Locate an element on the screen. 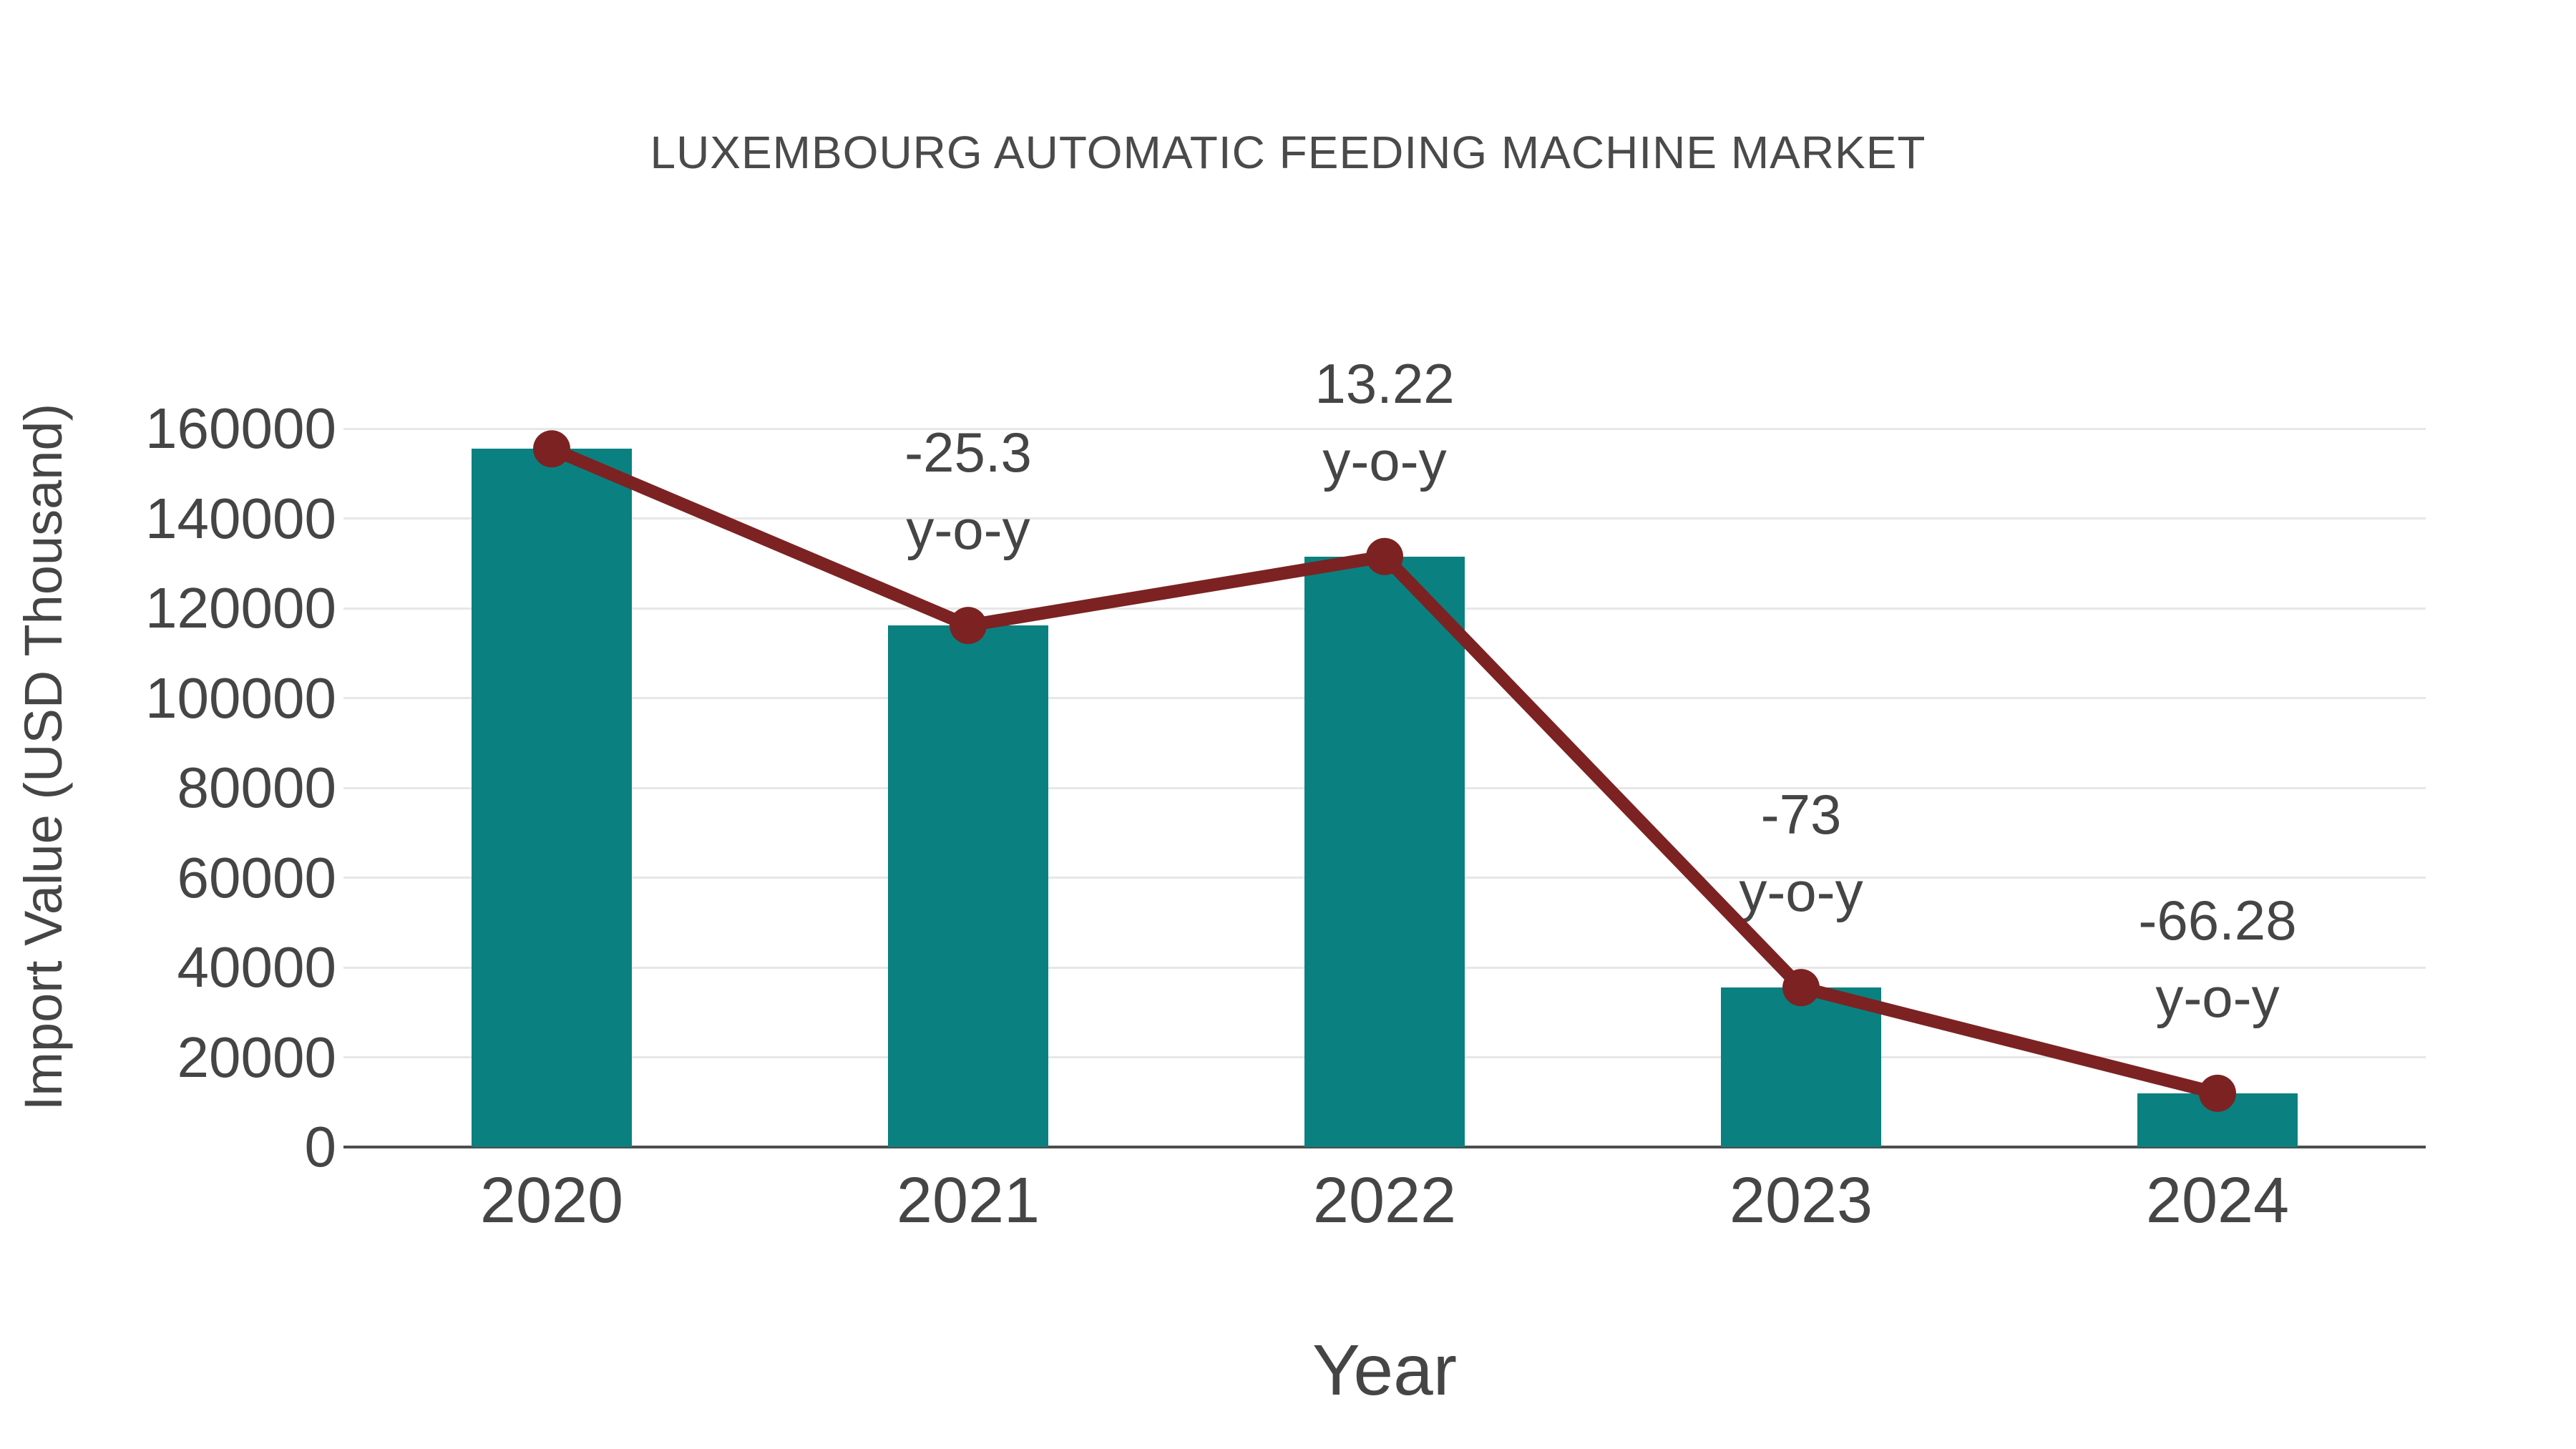 This screenshot has height=1449, width=2576. y-tick-label-20000: 20000 is located at coordinates (256, 1057).